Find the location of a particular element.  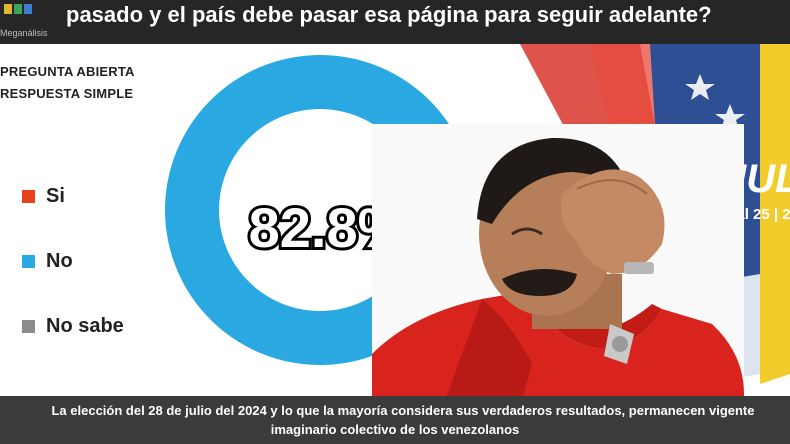

legend-swatch-si is located at coordinates (28, 196).